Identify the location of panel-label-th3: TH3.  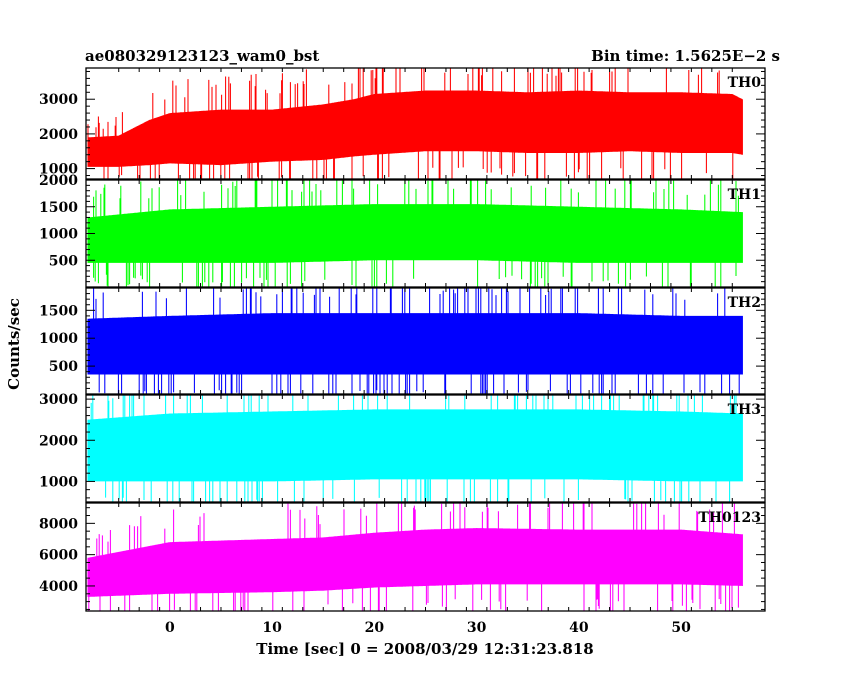
(744, 410).